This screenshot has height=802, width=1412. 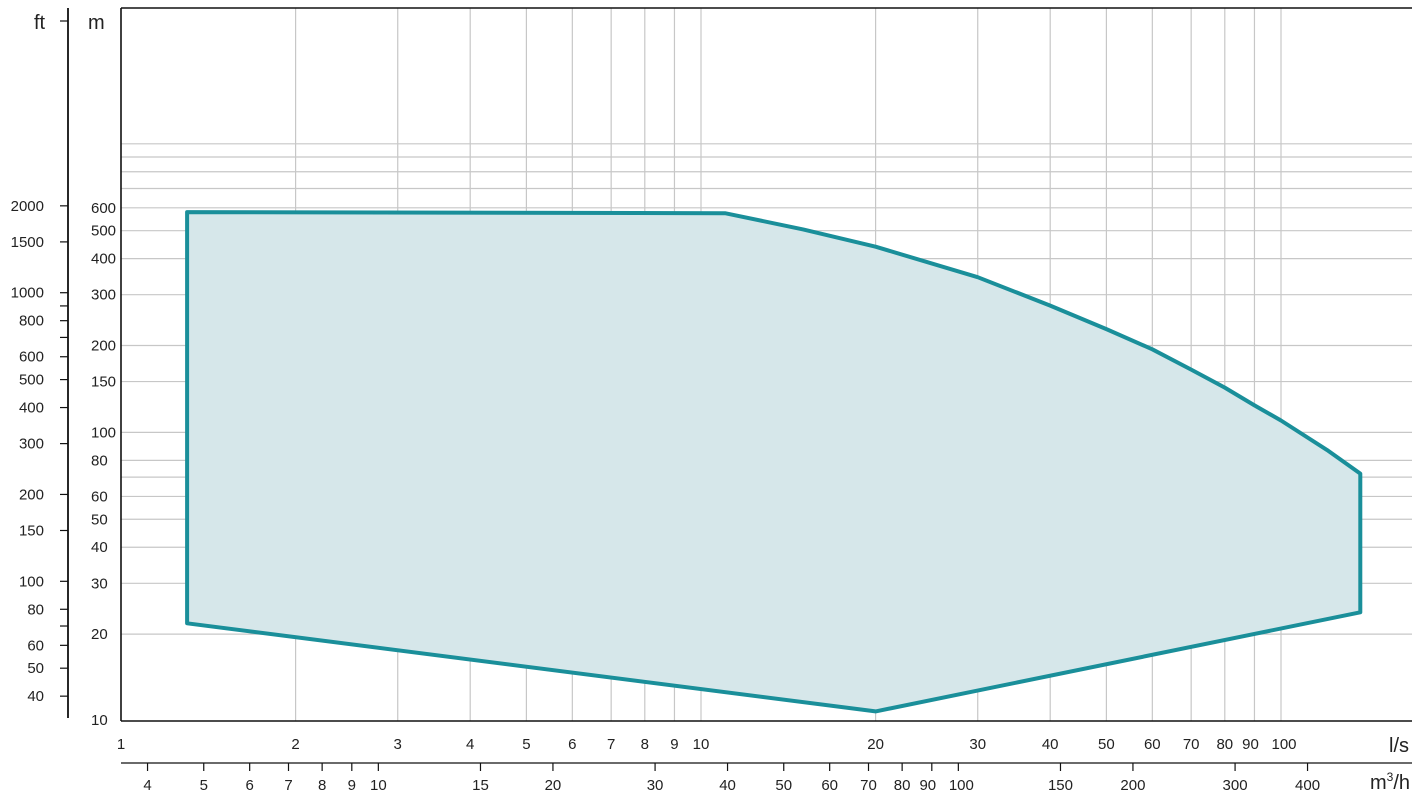 I want to click on x-tick-label-ls: 2, so click(x=295, y=744).